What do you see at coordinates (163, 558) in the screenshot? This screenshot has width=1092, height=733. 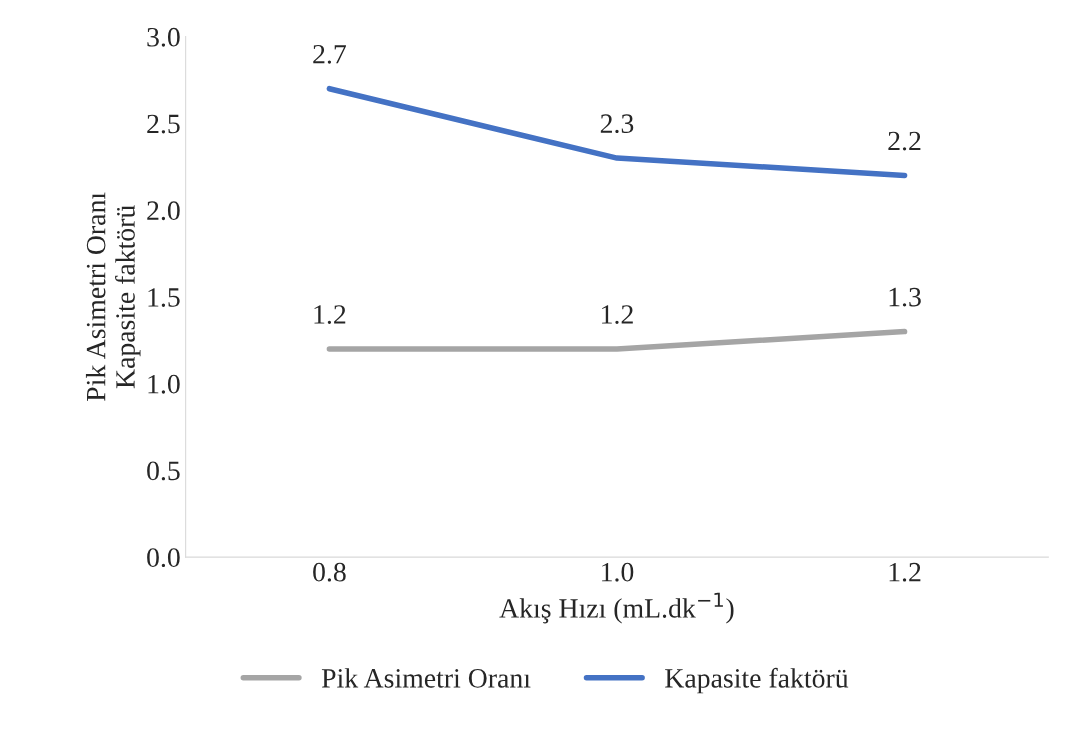 I see `y-tick-label: 0.0` at bounding box center [163, 558].